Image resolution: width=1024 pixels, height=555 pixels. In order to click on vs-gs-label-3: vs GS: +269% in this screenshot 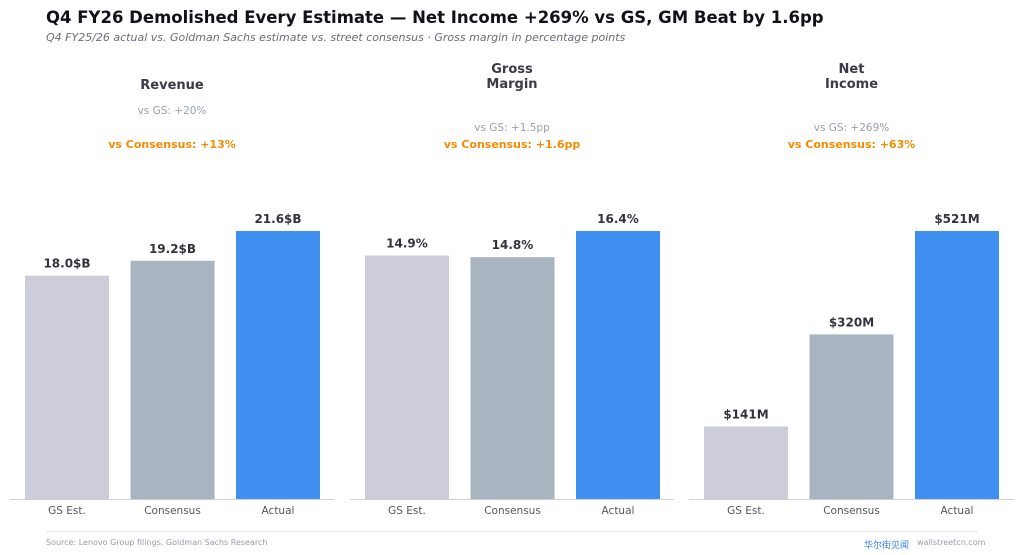, I will do `click(852, 128)`.